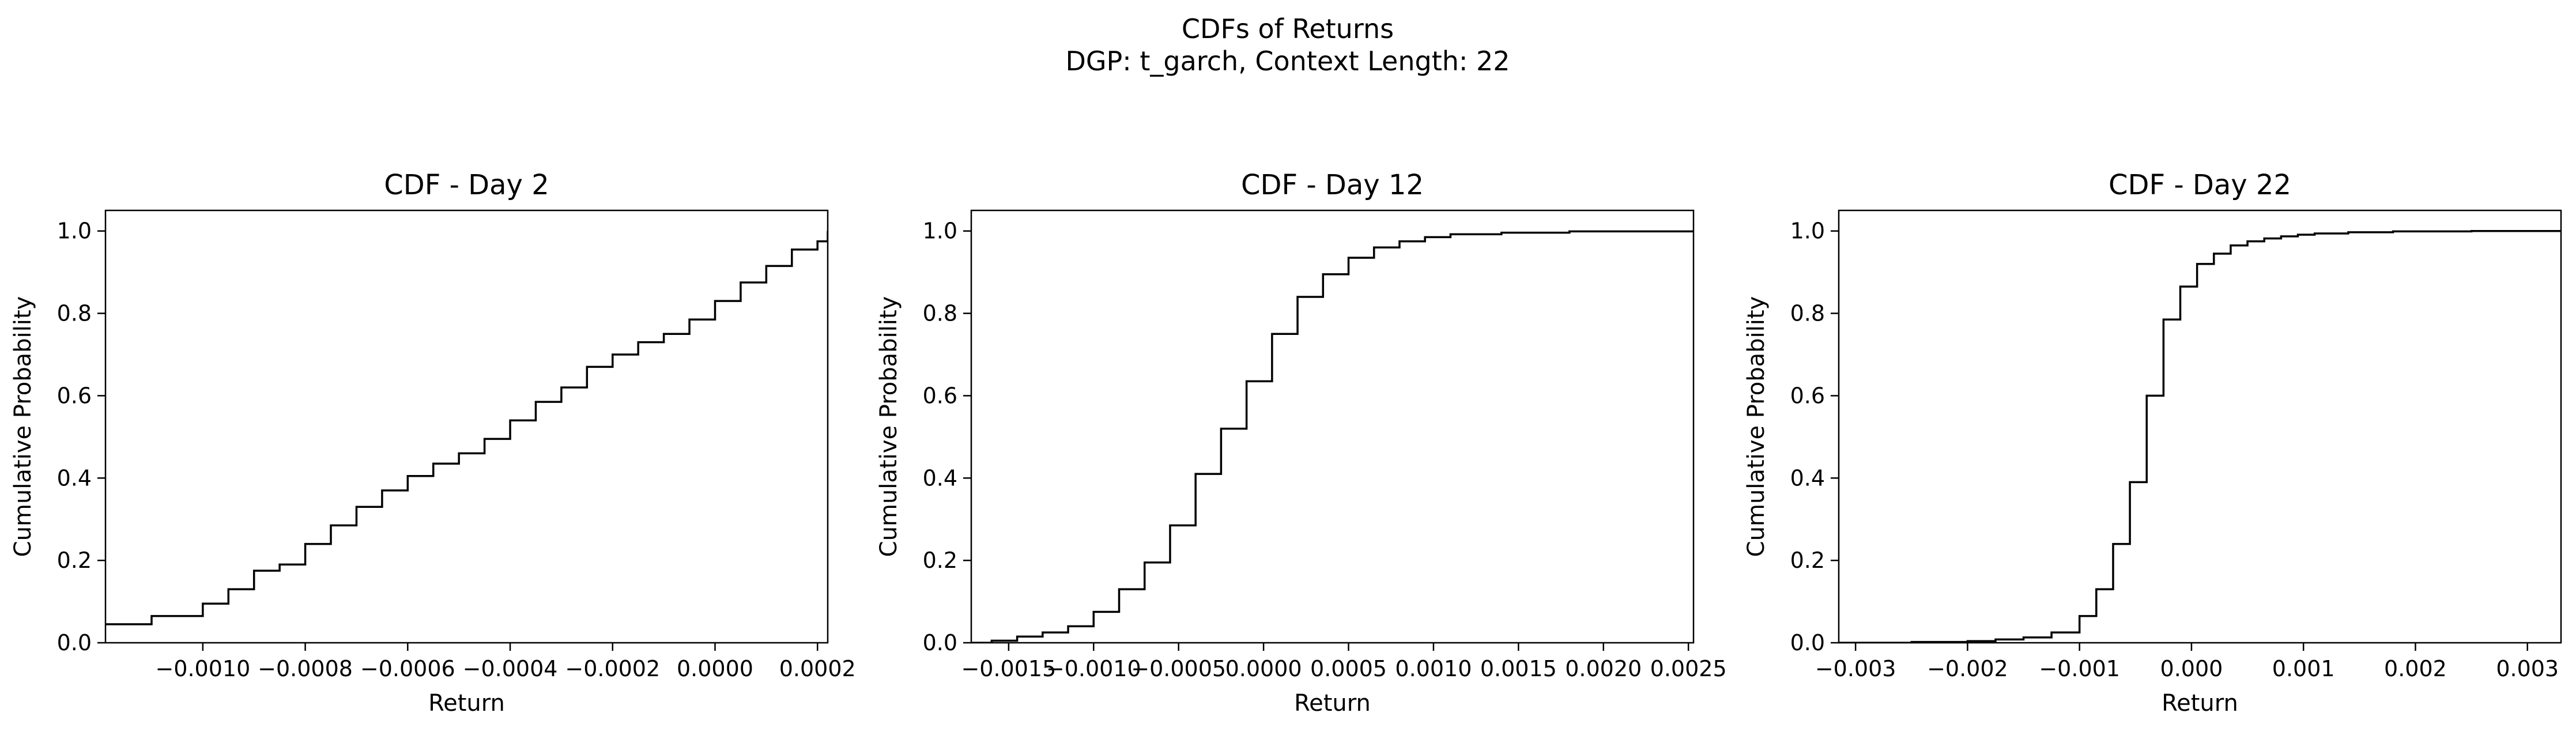 Image resolution: width=2576 pixels, height=735 pixels. Describe the element at coordinates (1332, 185) in the screenshot. I see `subplot-title: CDF - Day 12` at that location.